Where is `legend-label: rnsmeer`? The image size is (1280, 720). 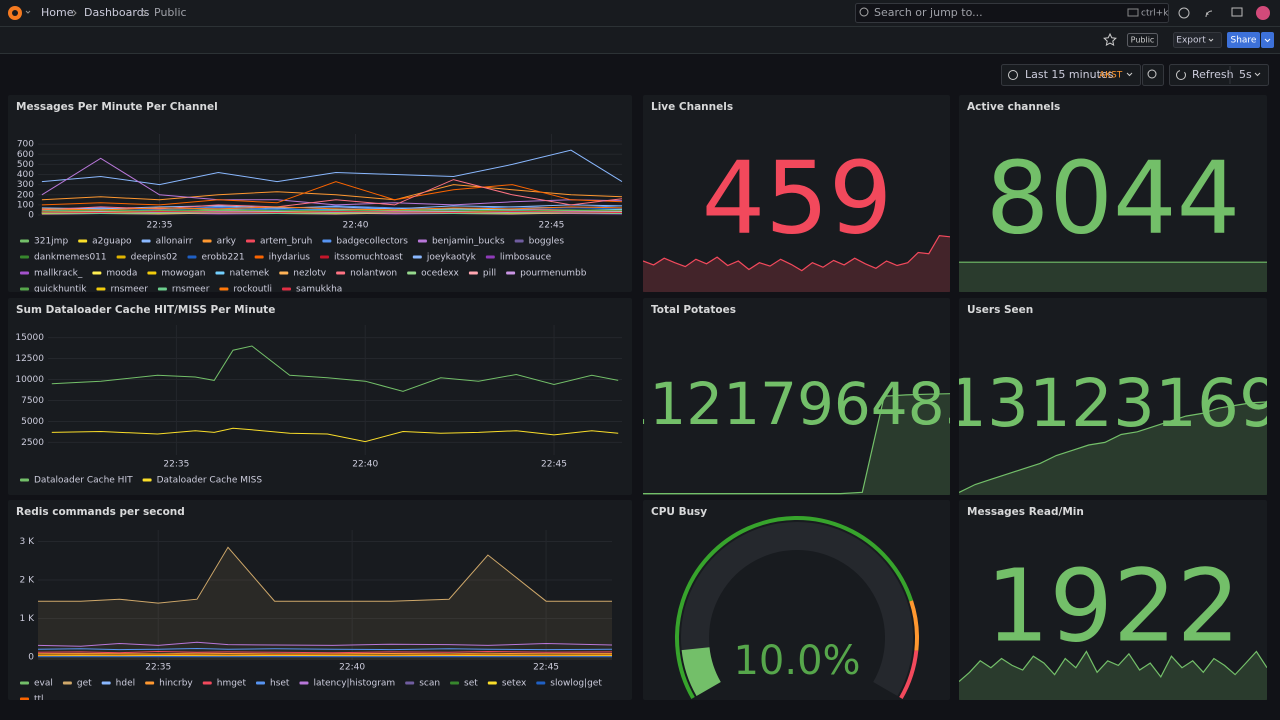
legend-label: rnsmeer is located at coordinates (129, 290).